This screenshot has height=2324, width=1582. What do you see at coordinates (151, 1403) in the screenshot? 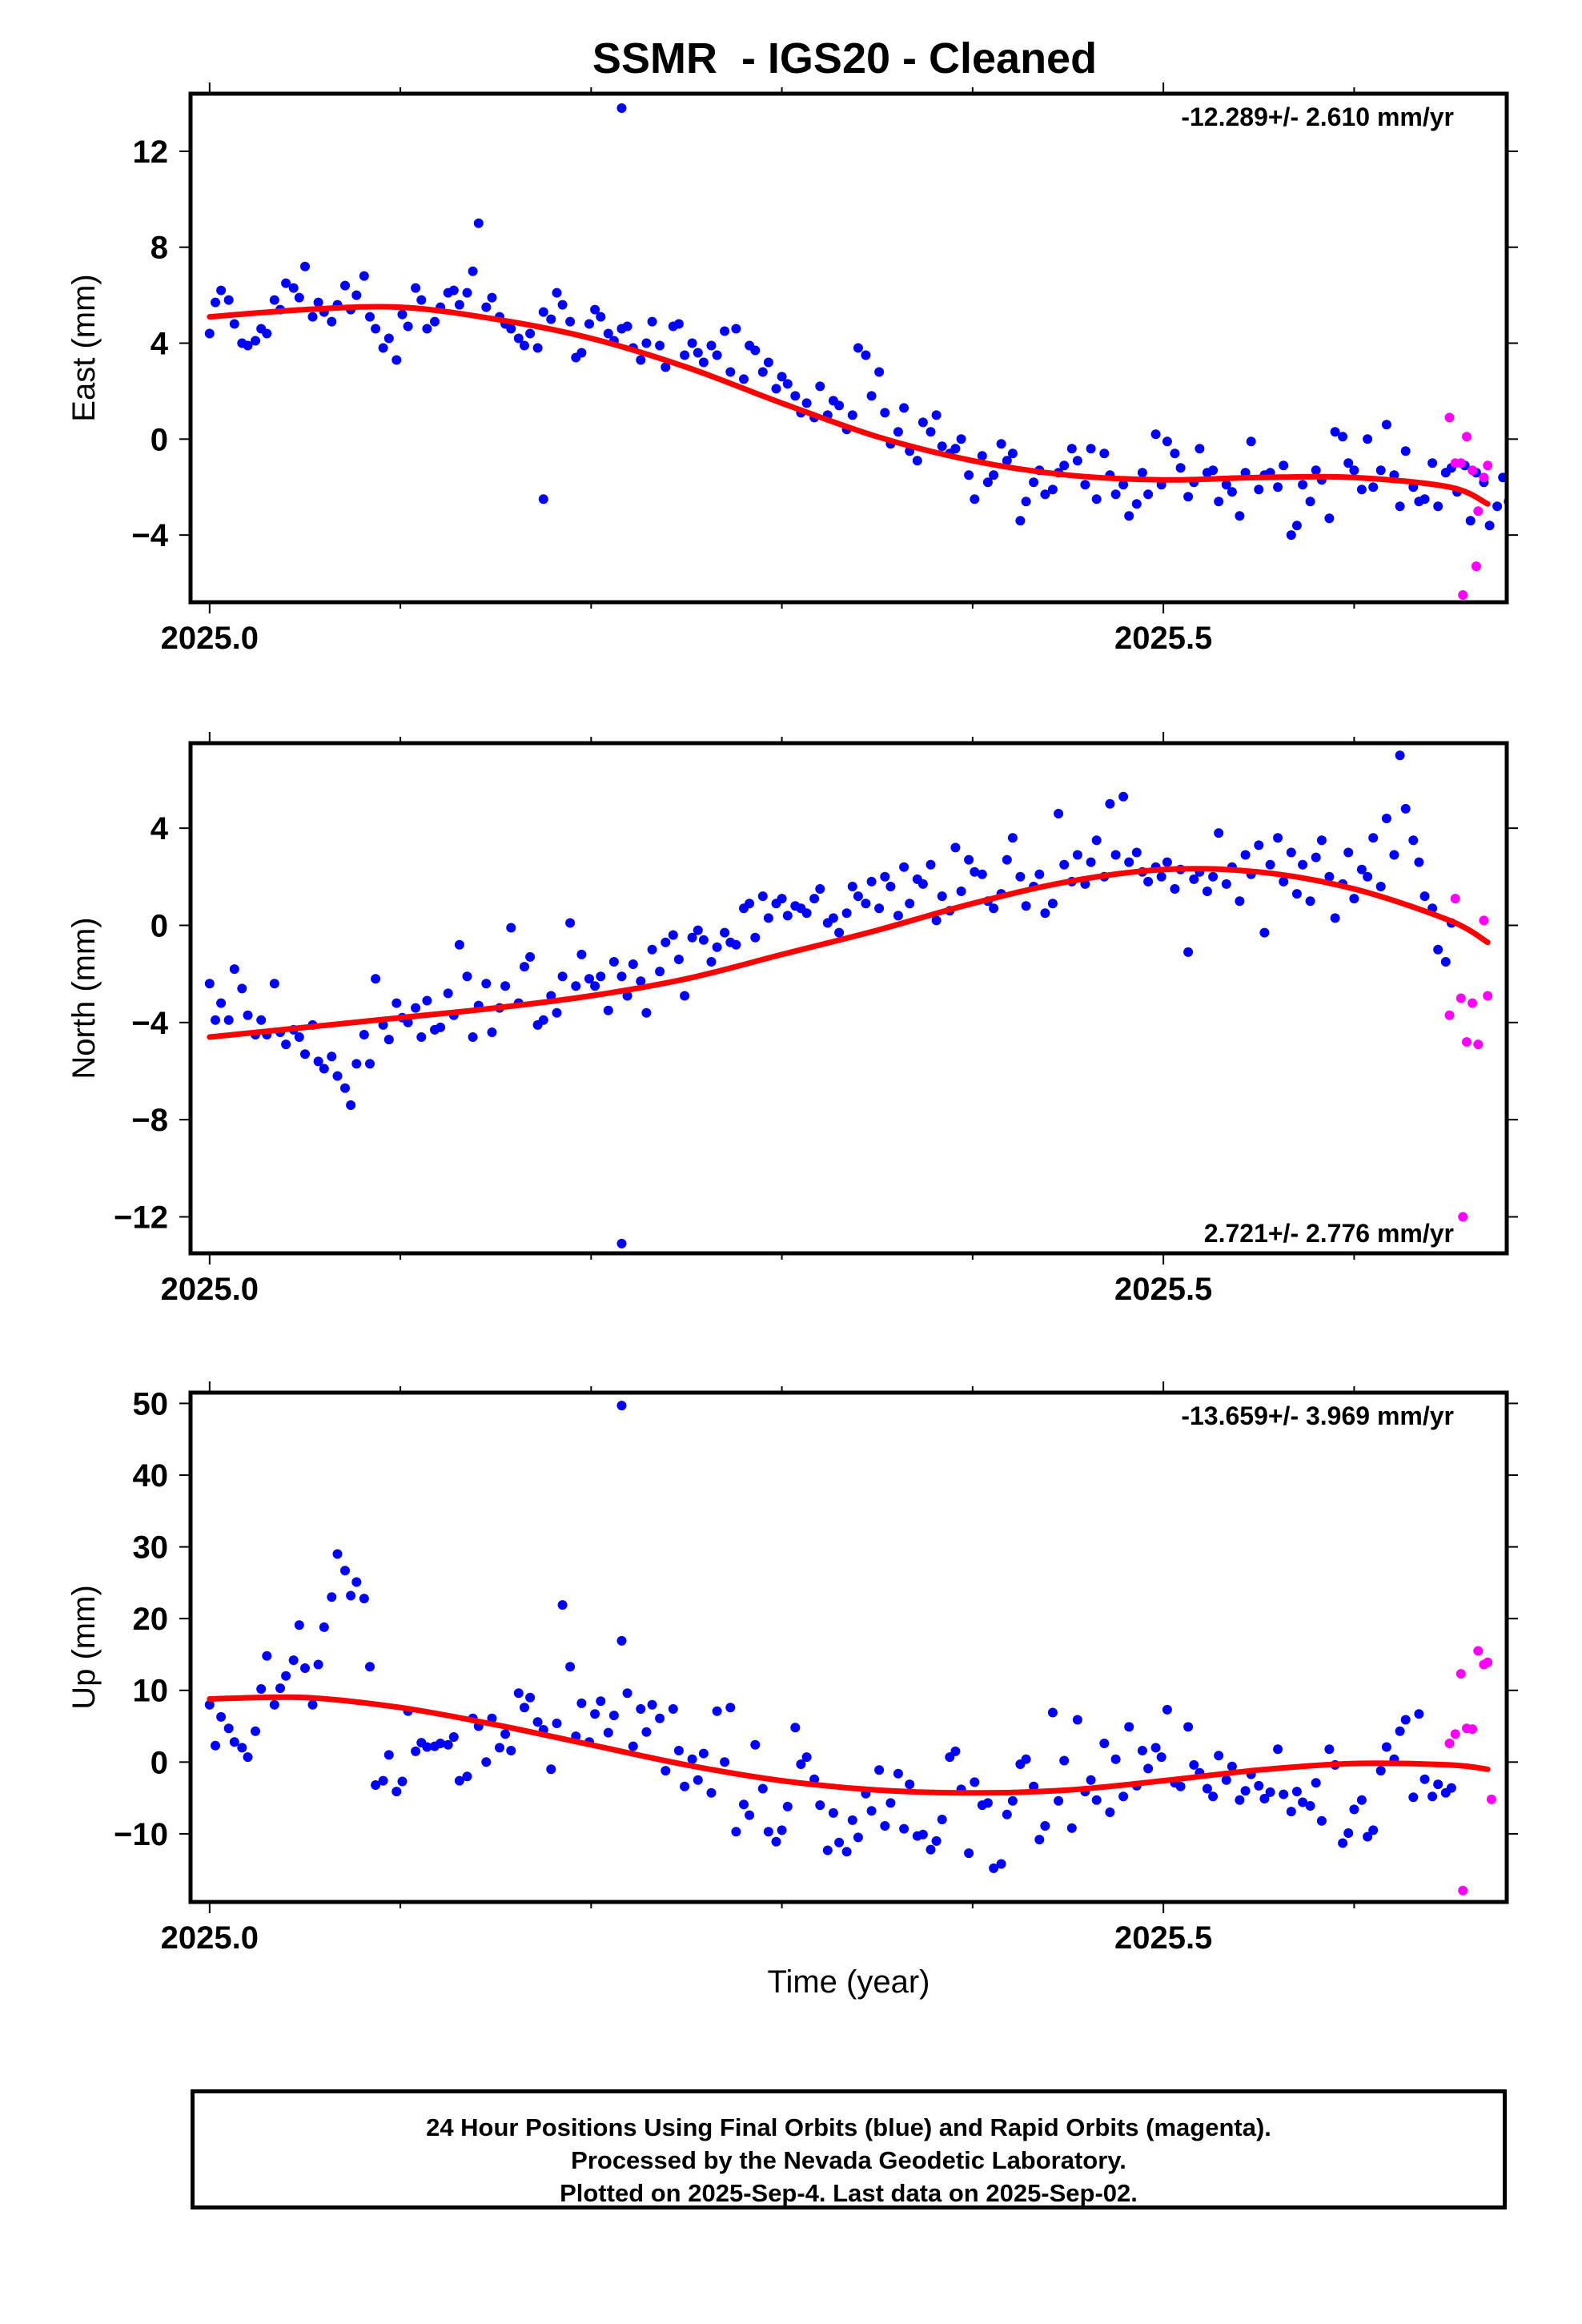
I see `up-ytick-label-6: 50` at bounding box center [151, 1403].